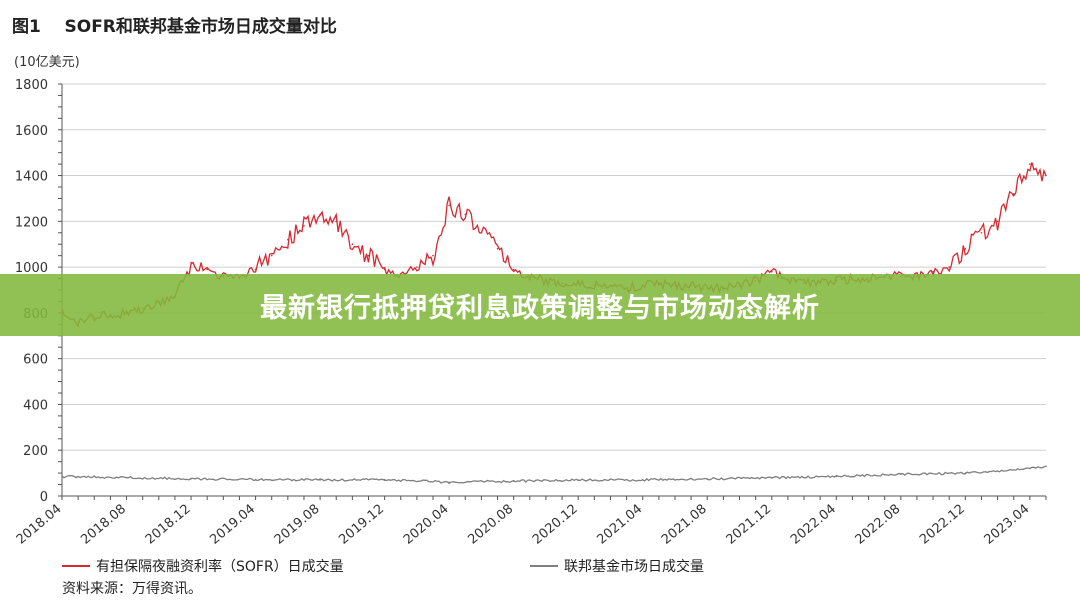  What do you see at coordinates (684, 525) in the screenshot?
I see `x-tick-label: 2021.08` at bounding box center [684, 525].